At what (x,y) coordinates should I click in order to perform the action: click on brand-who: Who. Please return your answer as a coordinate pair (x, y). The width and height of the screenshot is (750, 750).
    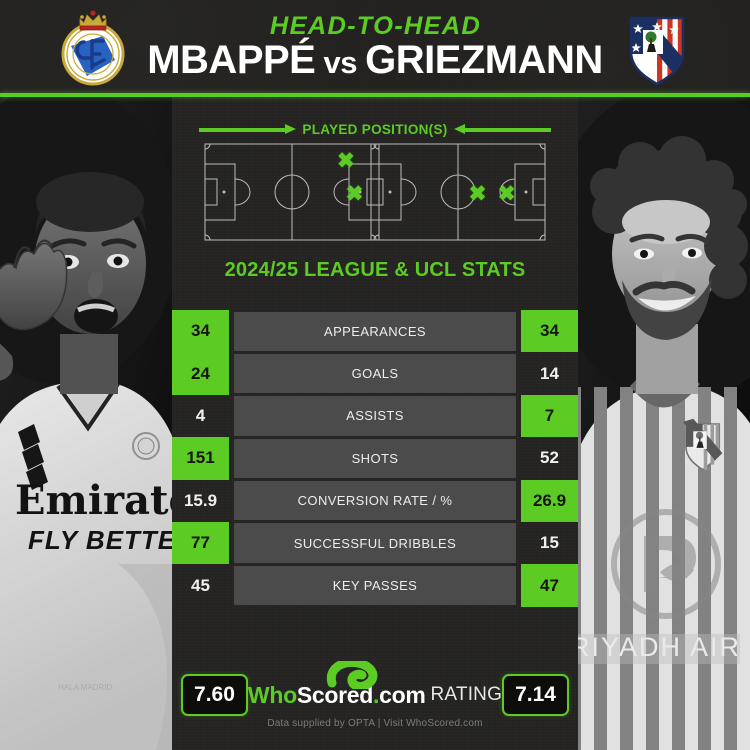
    Looking at the image, I should click on (272, 694).